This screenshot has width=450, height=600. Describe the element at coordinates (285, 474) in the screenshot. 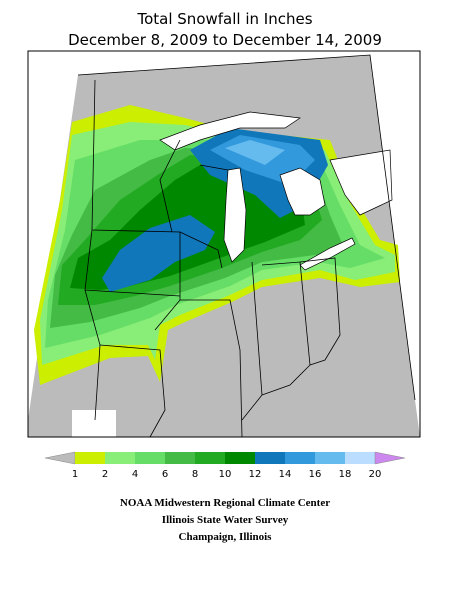

I see `legend-tick-label: 14` at that location.